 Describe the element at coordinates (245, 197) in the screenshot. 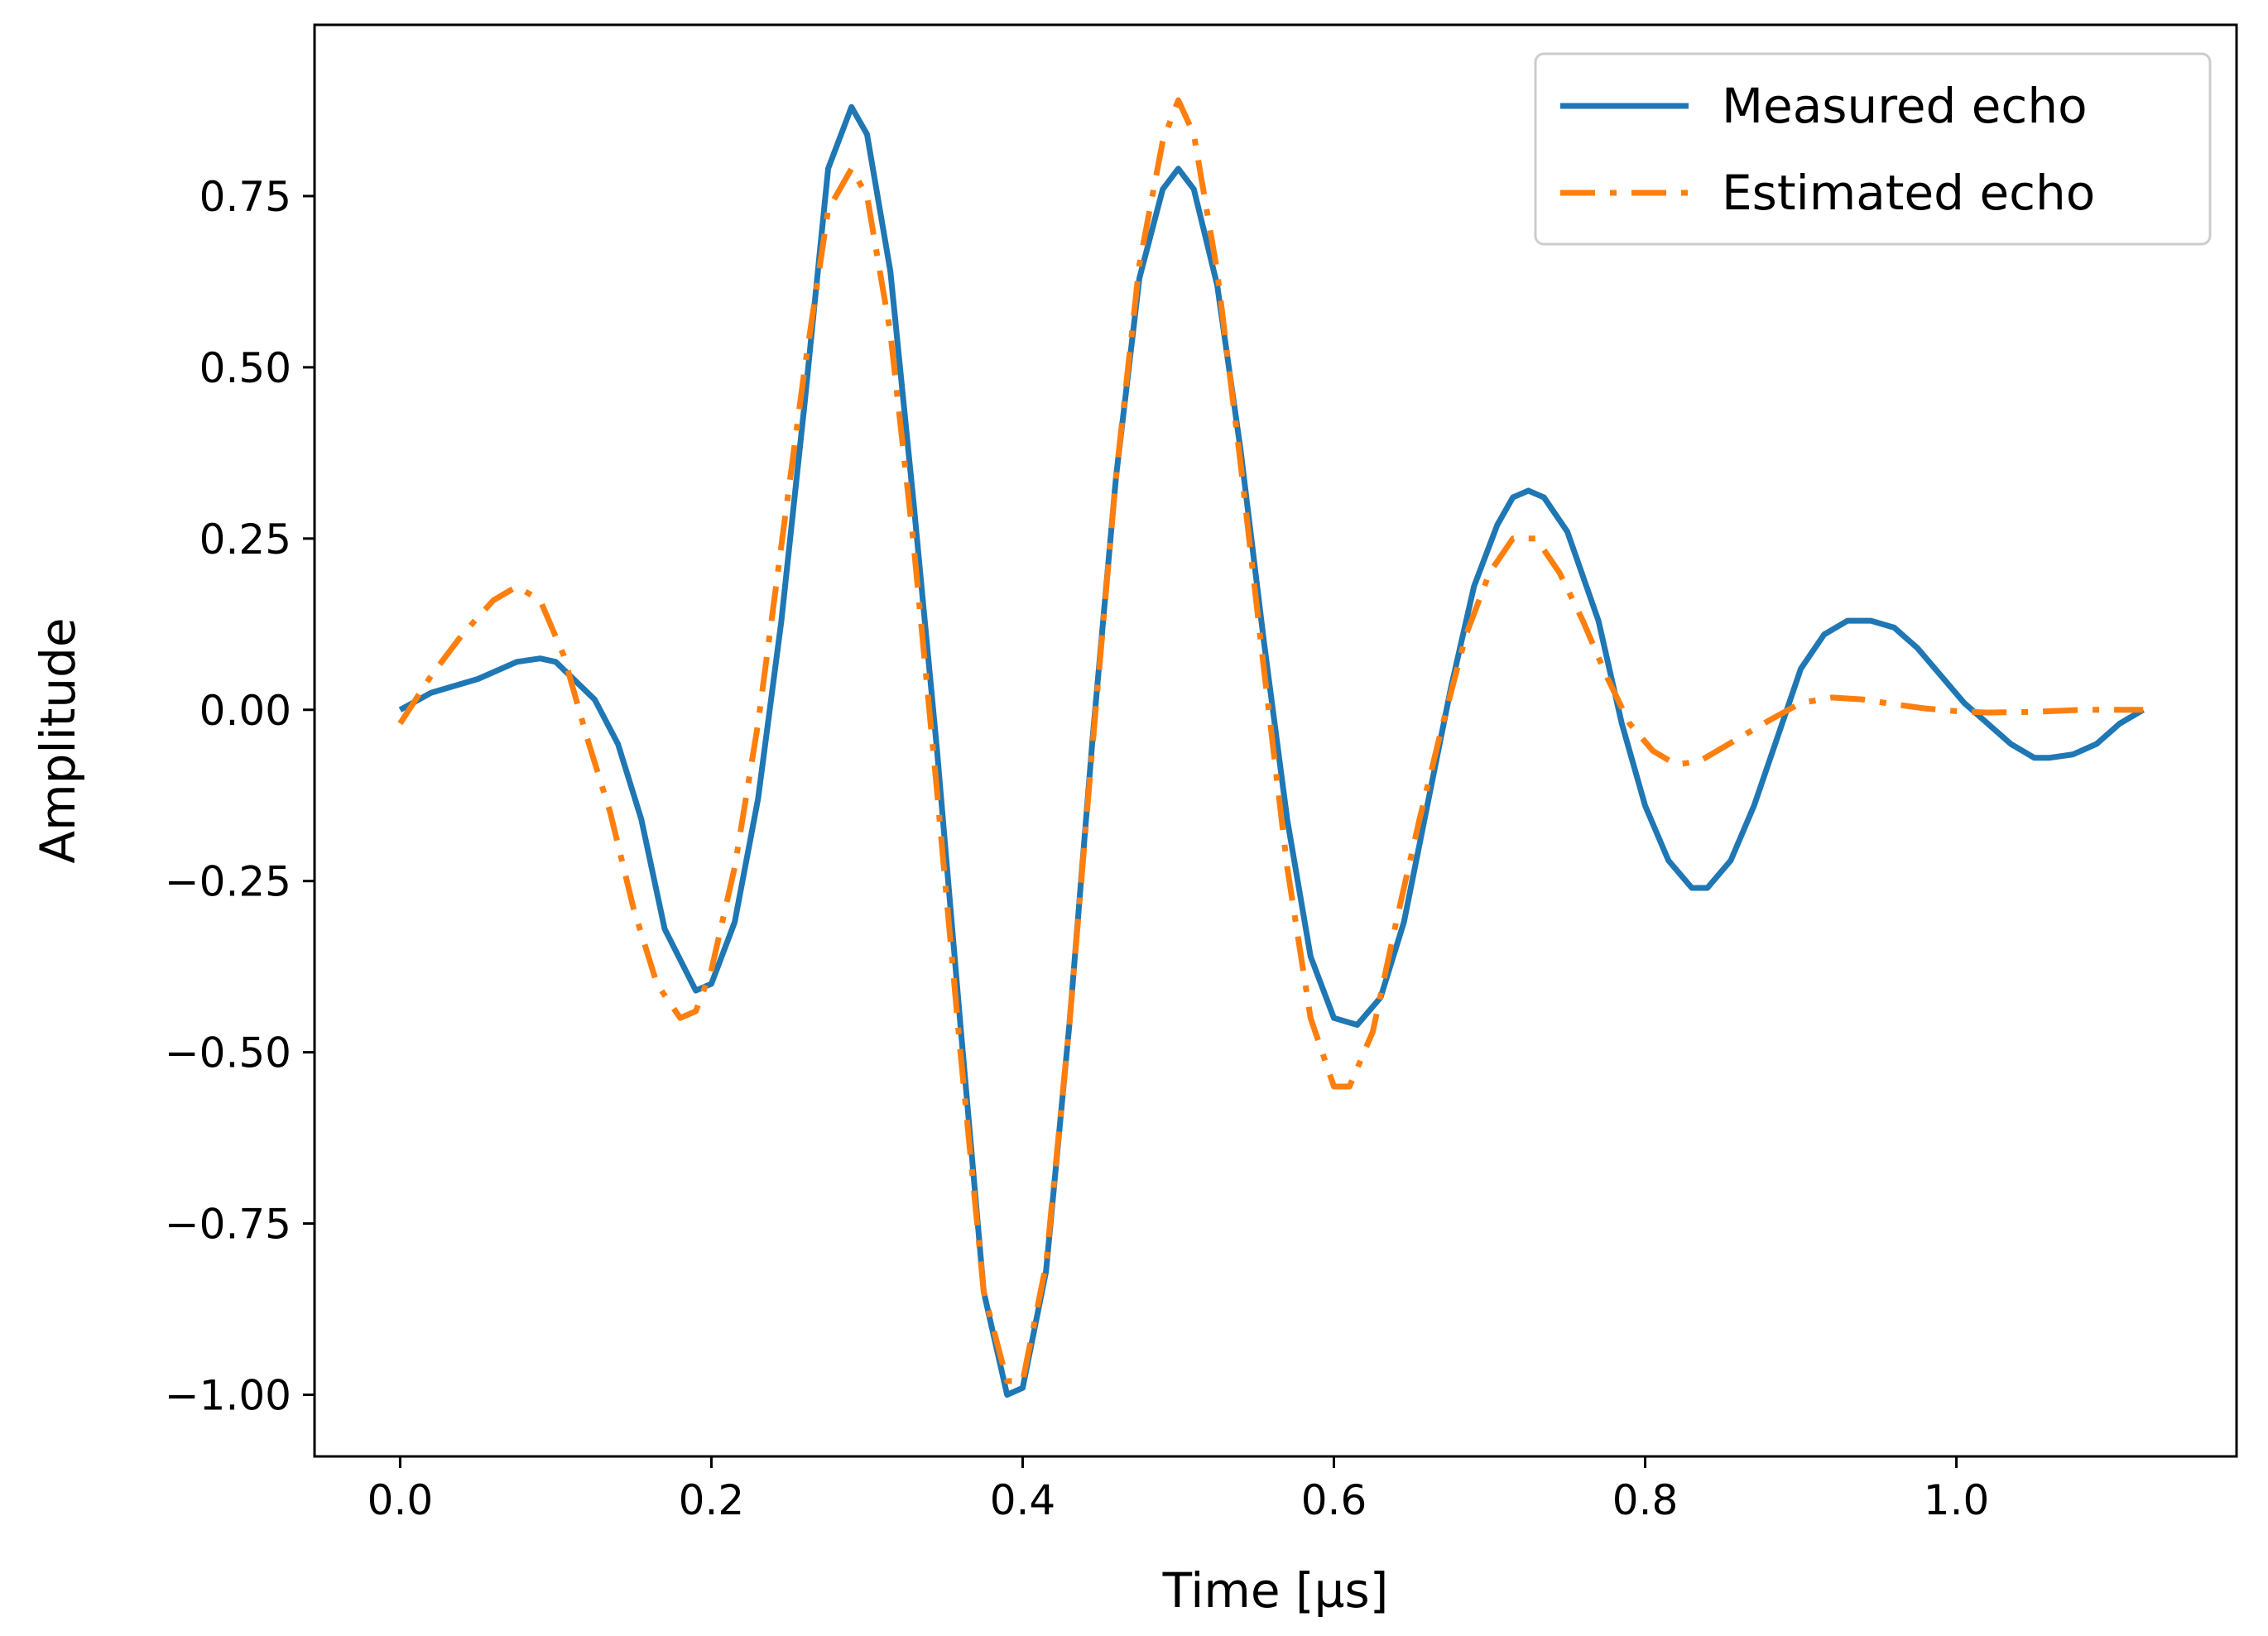

I see `y-tick-label: 0.75` at that location.